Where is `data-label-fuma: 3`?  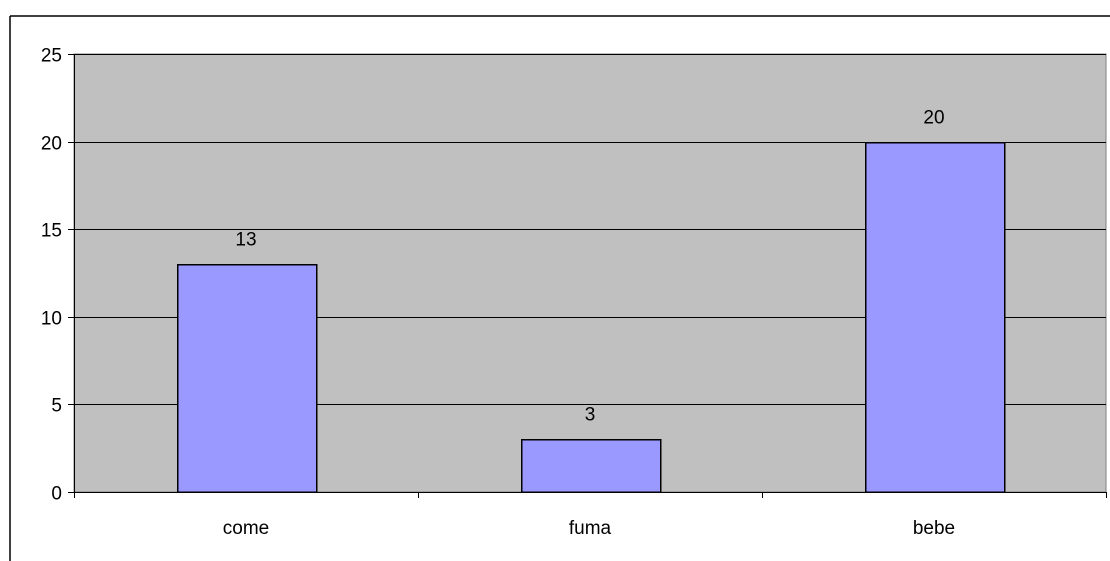 data-label-fuma: 3 is located at coordinates (590, 415).